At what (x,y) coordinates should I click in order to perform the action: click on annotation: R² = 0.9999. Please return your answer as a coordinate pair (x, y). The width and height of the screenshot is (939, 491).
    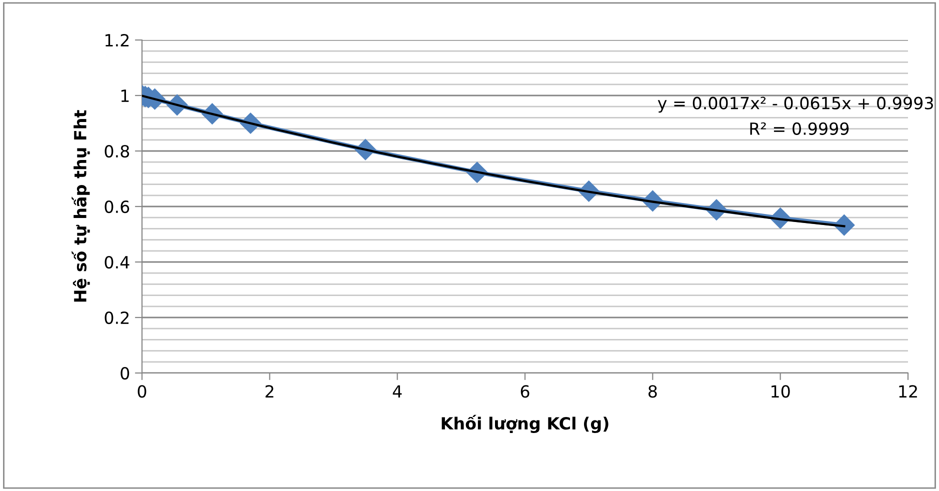
    Looking at the image, I should click on (799, 128).